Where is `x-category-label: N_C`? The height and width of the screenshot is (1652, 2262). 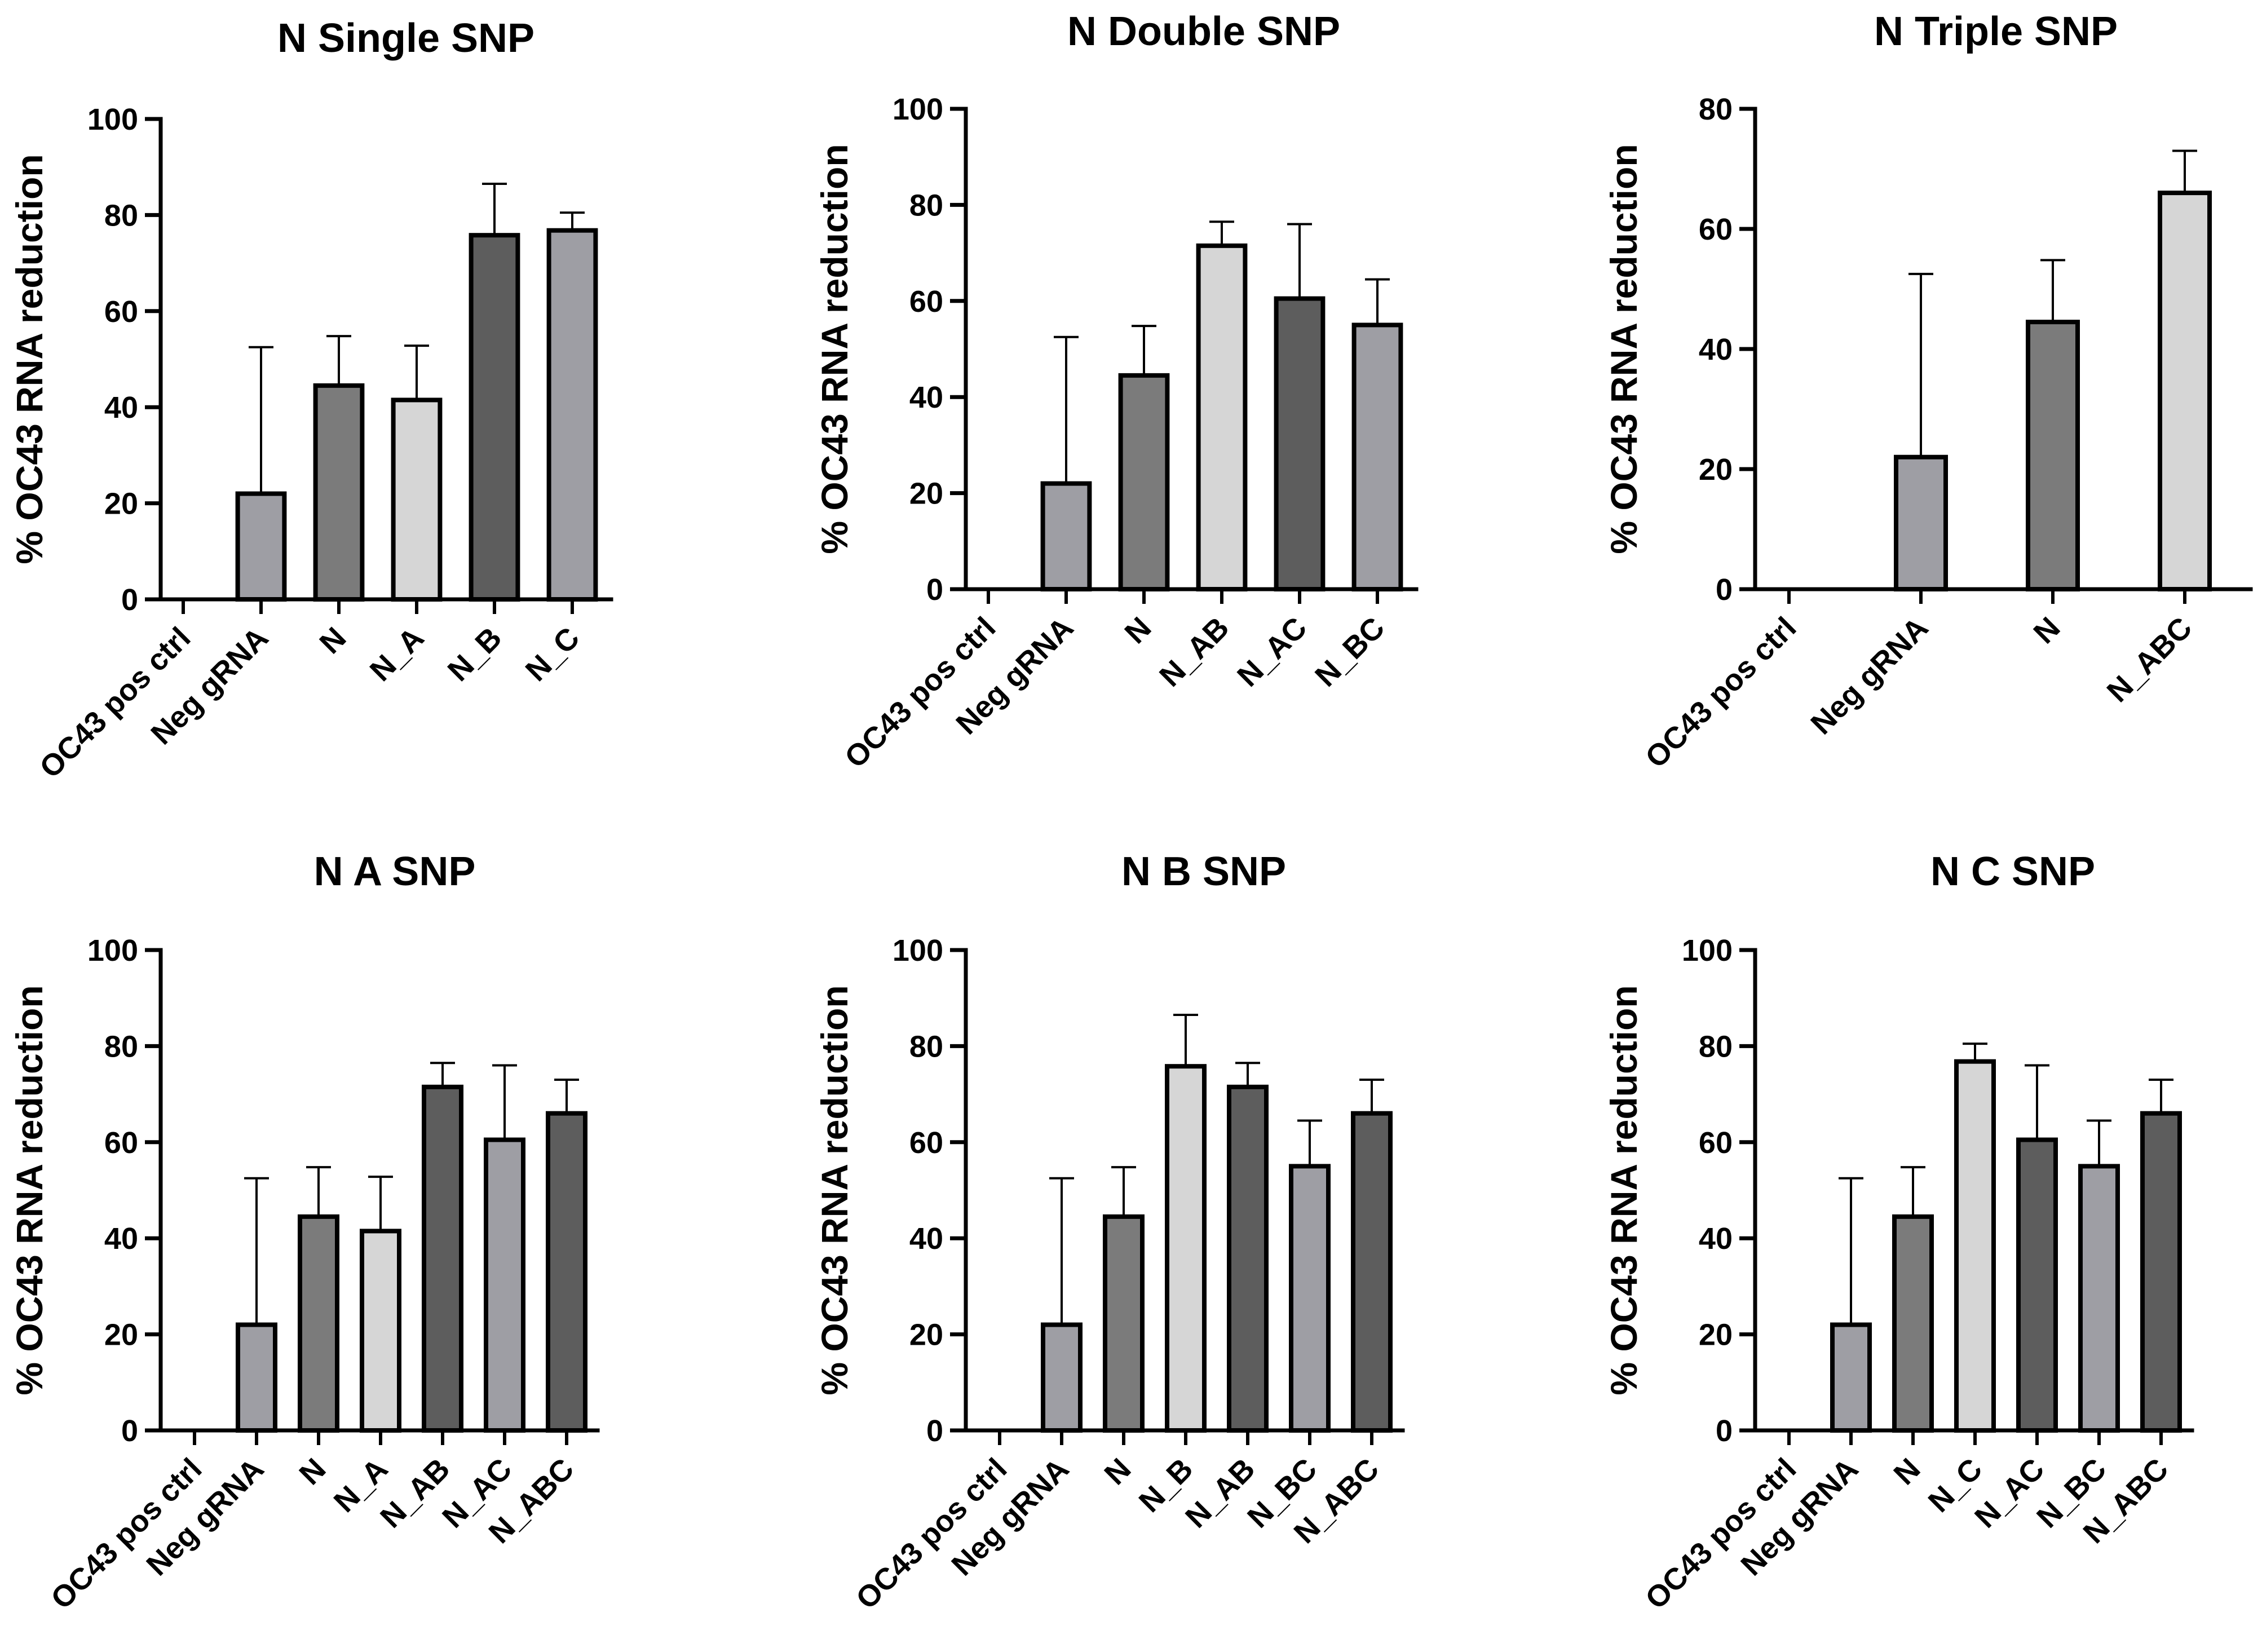
x-category-label: N_C is located at coordinates (552, 654).